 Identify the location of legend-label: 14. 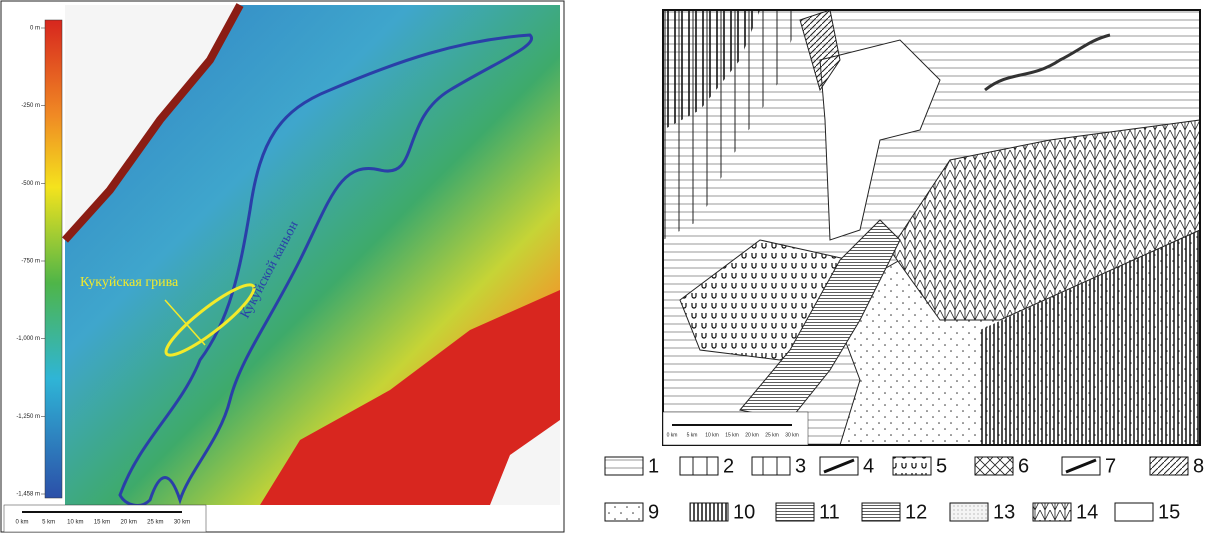
(1087, 512).